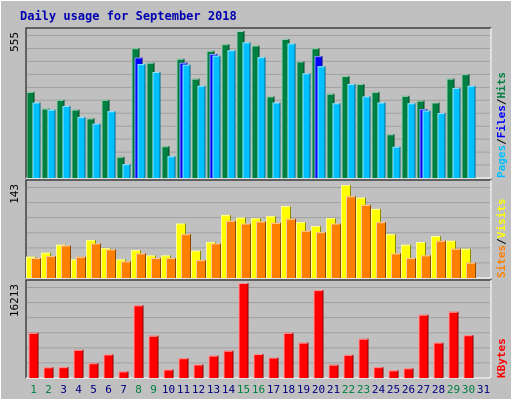  I want to click on side-label-part: Sites, so click(501, 261).